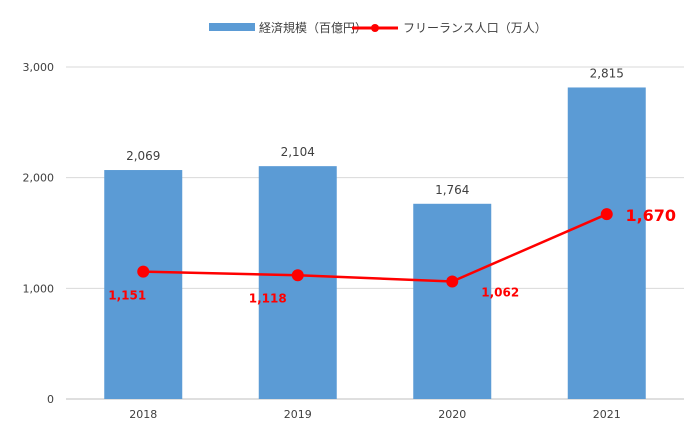  What do you see at coordinates (452, 190) in the screenshot?
I see `bar-data-label: 1,764` at bounding box center [452, 190].